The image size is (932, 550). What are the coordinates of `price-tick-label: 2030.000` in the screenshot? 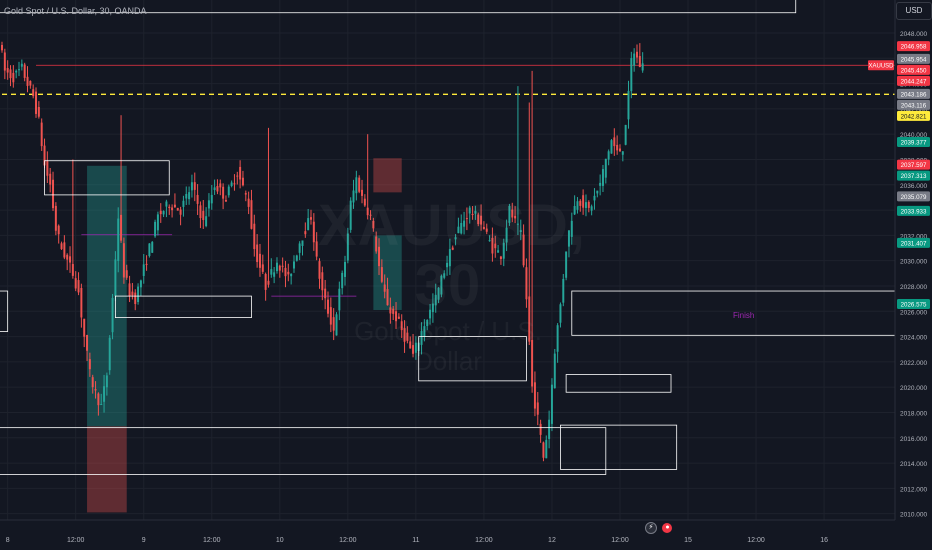 It's located at (913, 262).